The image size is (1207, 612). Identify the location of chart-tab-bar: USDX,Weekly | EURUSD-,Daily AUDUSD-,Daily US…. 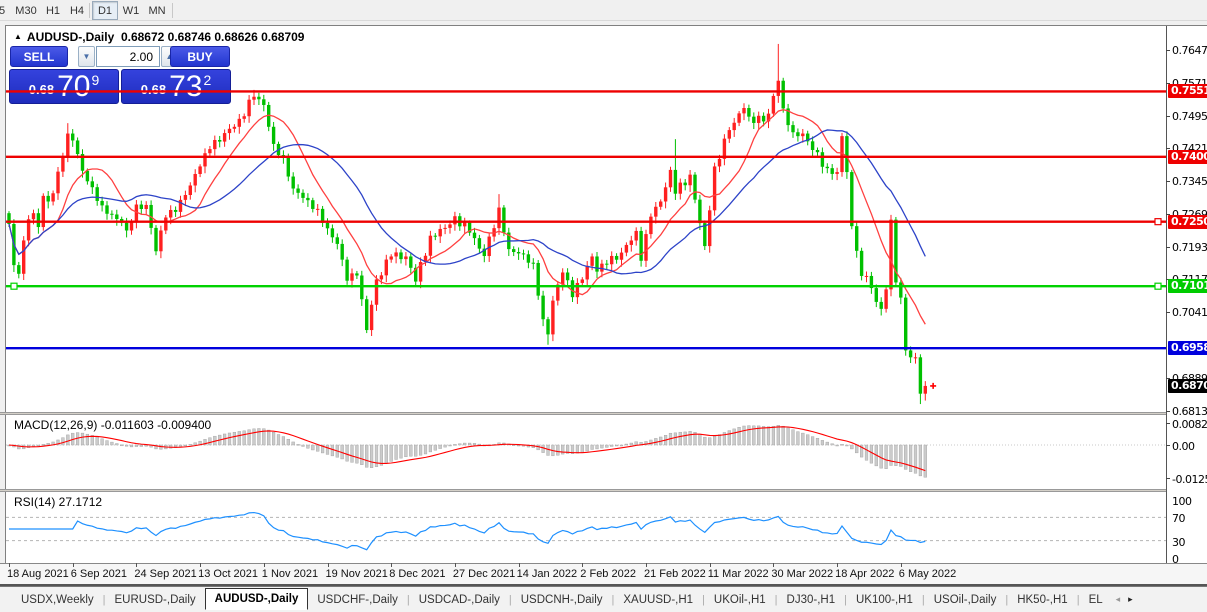
(603, 599).